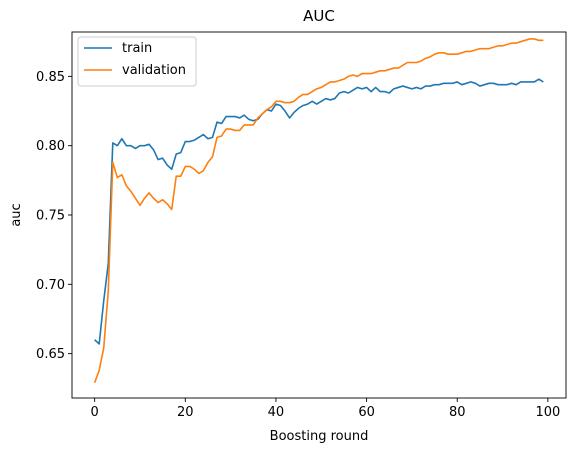 Image resolution: width=576 pixels, height=453 pixels. I want to click on y-tick-label: 0.75, so click(50, 216).